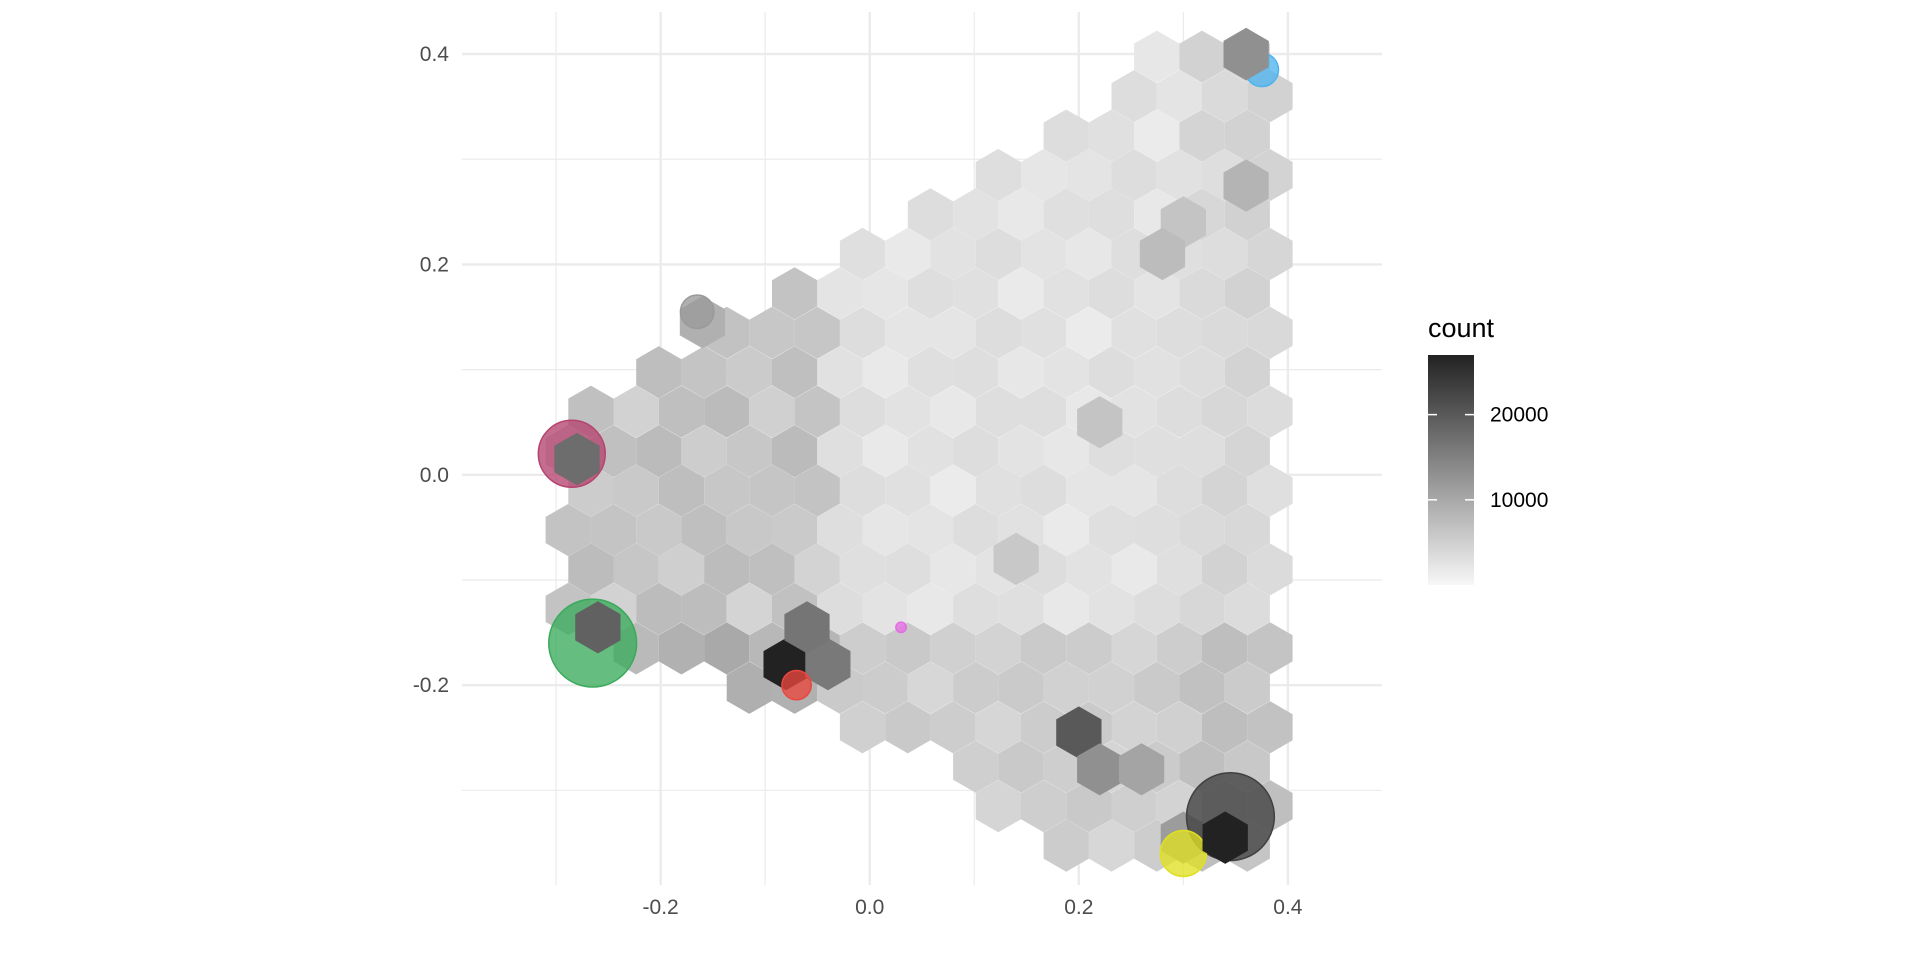 The height and width of the screenshot is (965, 1920). Describe the element at coordinates (1488, 449) in the screenshot. I see `legend: count 20000 10000` at that location.